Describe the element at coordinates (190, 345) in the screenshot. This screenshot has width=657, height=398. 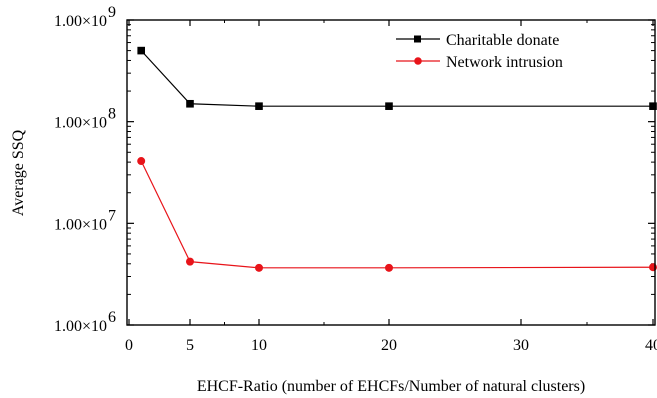
I see `x-tick-label: 5` at that location.